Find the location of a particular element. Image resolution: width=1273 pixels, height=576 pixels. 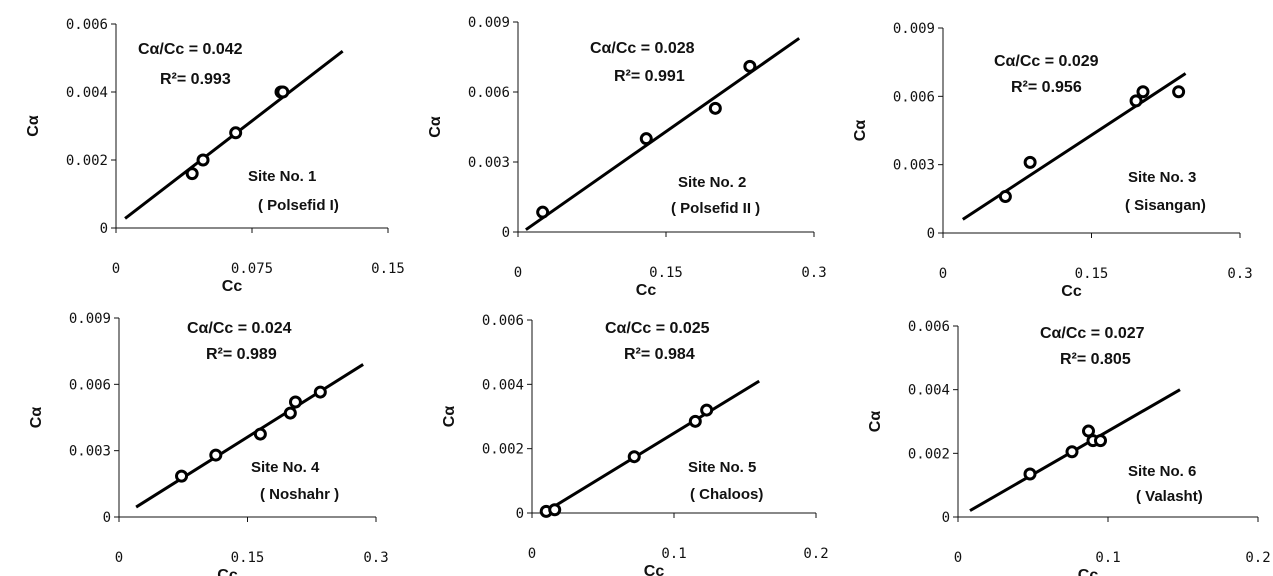

site-label: Site No. 1 is located at coordinates (282, 176).